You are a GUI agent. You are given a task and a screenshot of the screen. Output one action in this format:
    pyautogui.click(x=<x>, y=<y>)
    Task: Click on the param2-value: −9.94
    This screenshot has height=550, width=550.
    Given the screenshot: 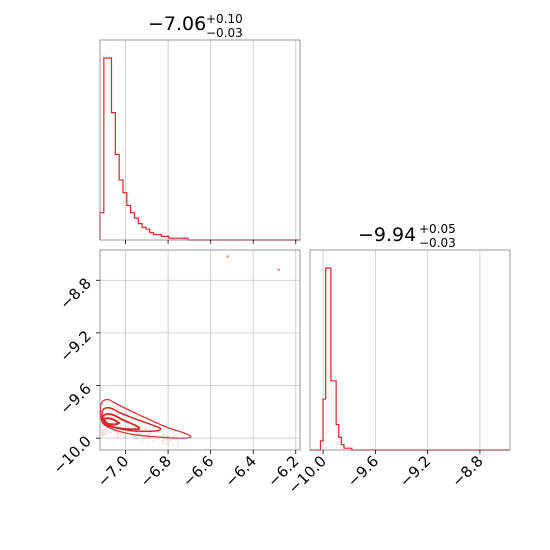 What is the action you would take?
    pyautogui.click(x=387, y=235)
    